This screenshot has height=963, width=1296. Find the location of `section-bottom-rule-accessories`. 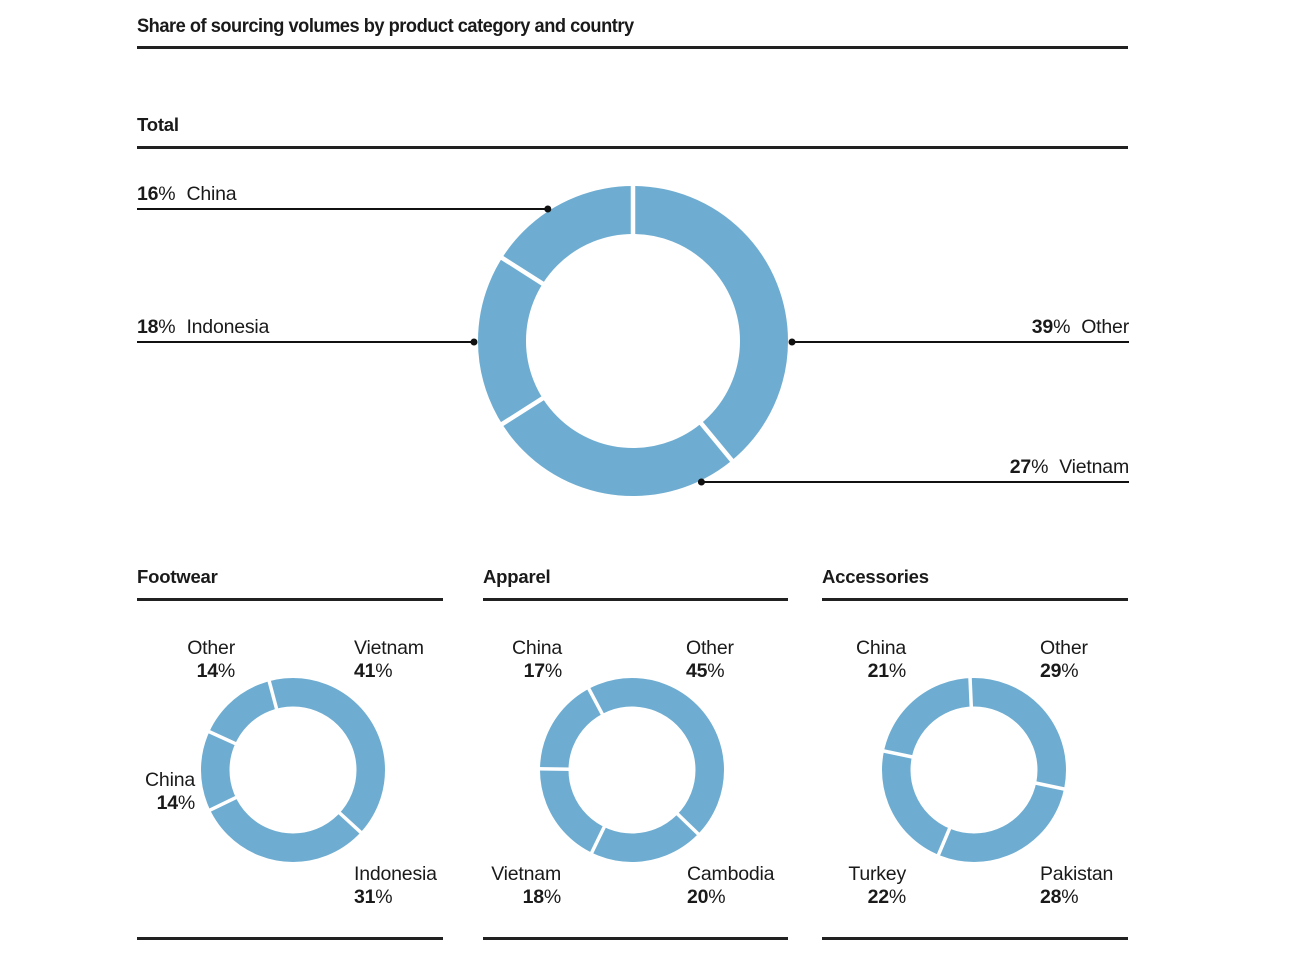

section-bottom-rule-accessories is located at coordinates (975, 938).